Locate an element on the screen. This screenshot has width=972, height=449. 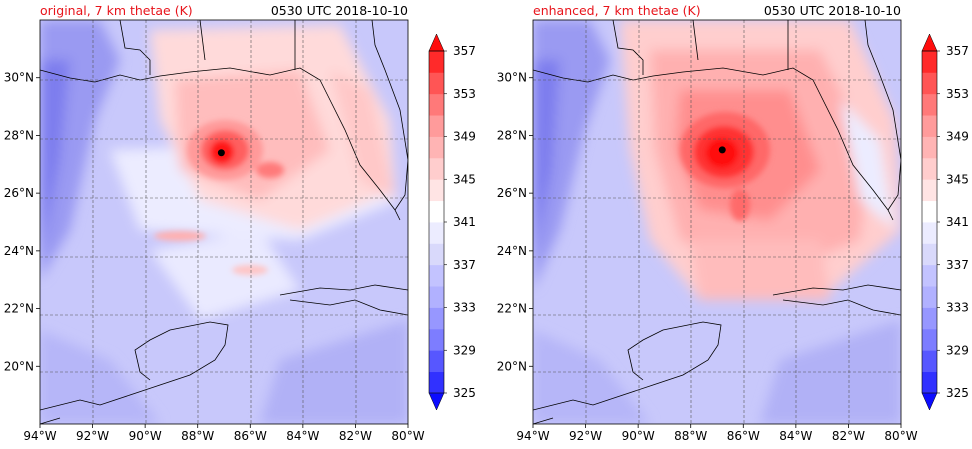
panel-time-enhanced: 0530 UTC 2018-10-10 is located at coordinates (832, 10).